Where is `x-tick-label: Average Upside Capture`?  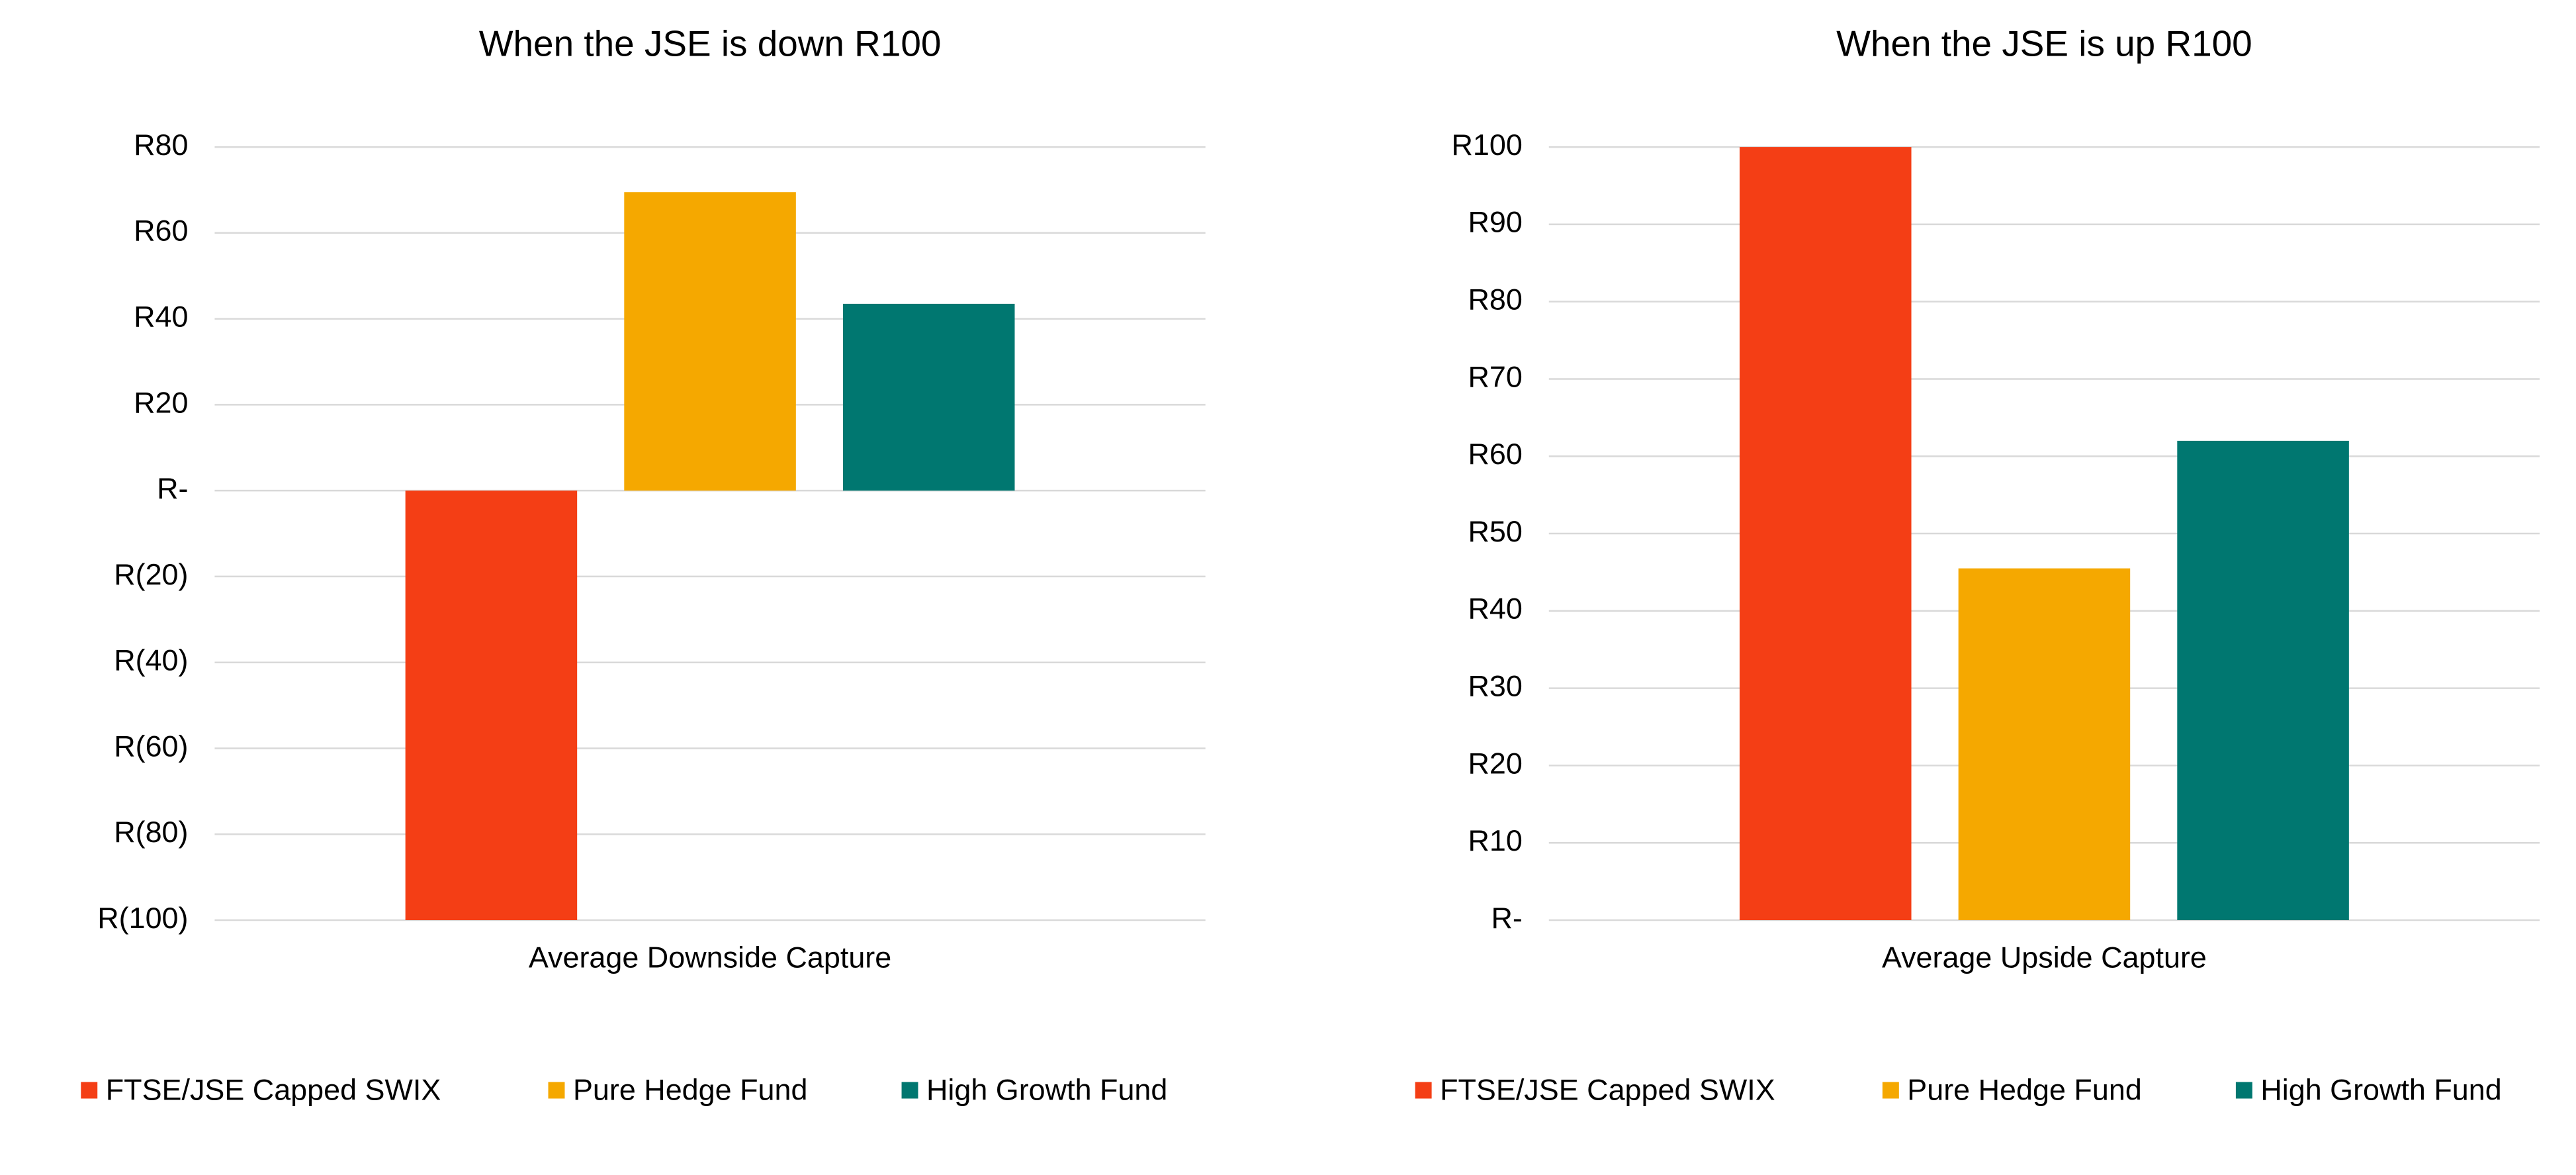 x-tick-label: Average Upside Capture is located at coordinates (2044, 957).